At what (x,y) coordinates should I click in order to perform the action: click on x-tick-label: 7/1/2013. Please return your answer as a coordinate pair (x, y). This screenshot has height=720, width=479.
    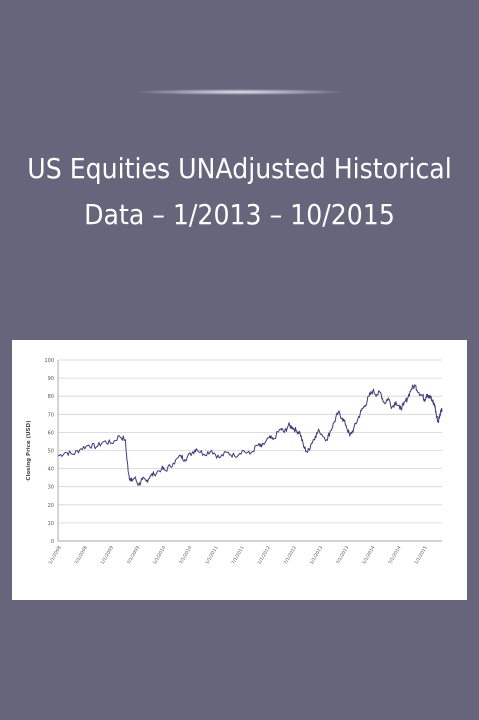
    Looking at the image, I should click on (342, 555).